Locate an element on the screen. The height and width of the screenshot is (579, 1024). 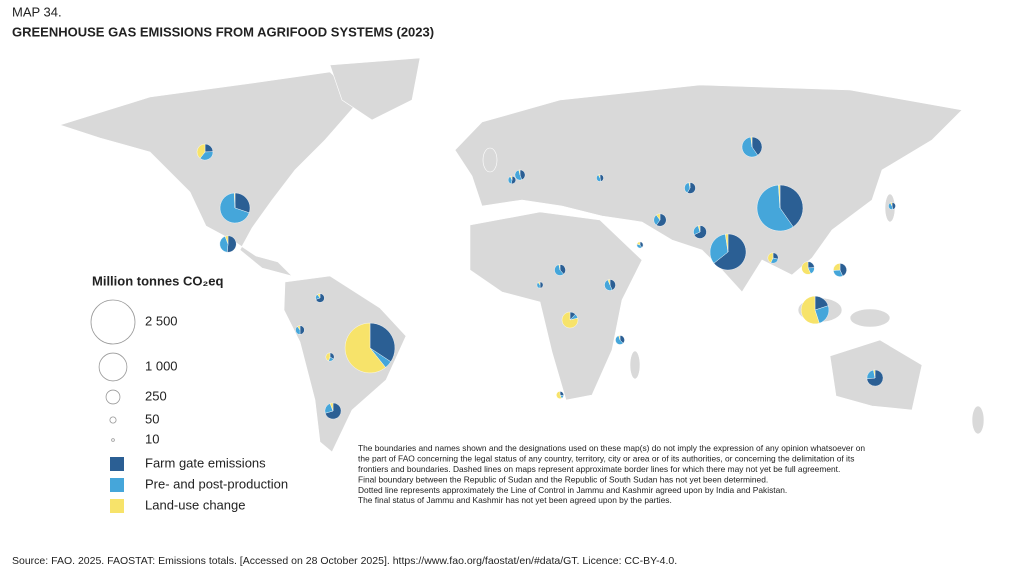
legend-title: Million tonnes CO₂eq is located at coordinates (158, 280).